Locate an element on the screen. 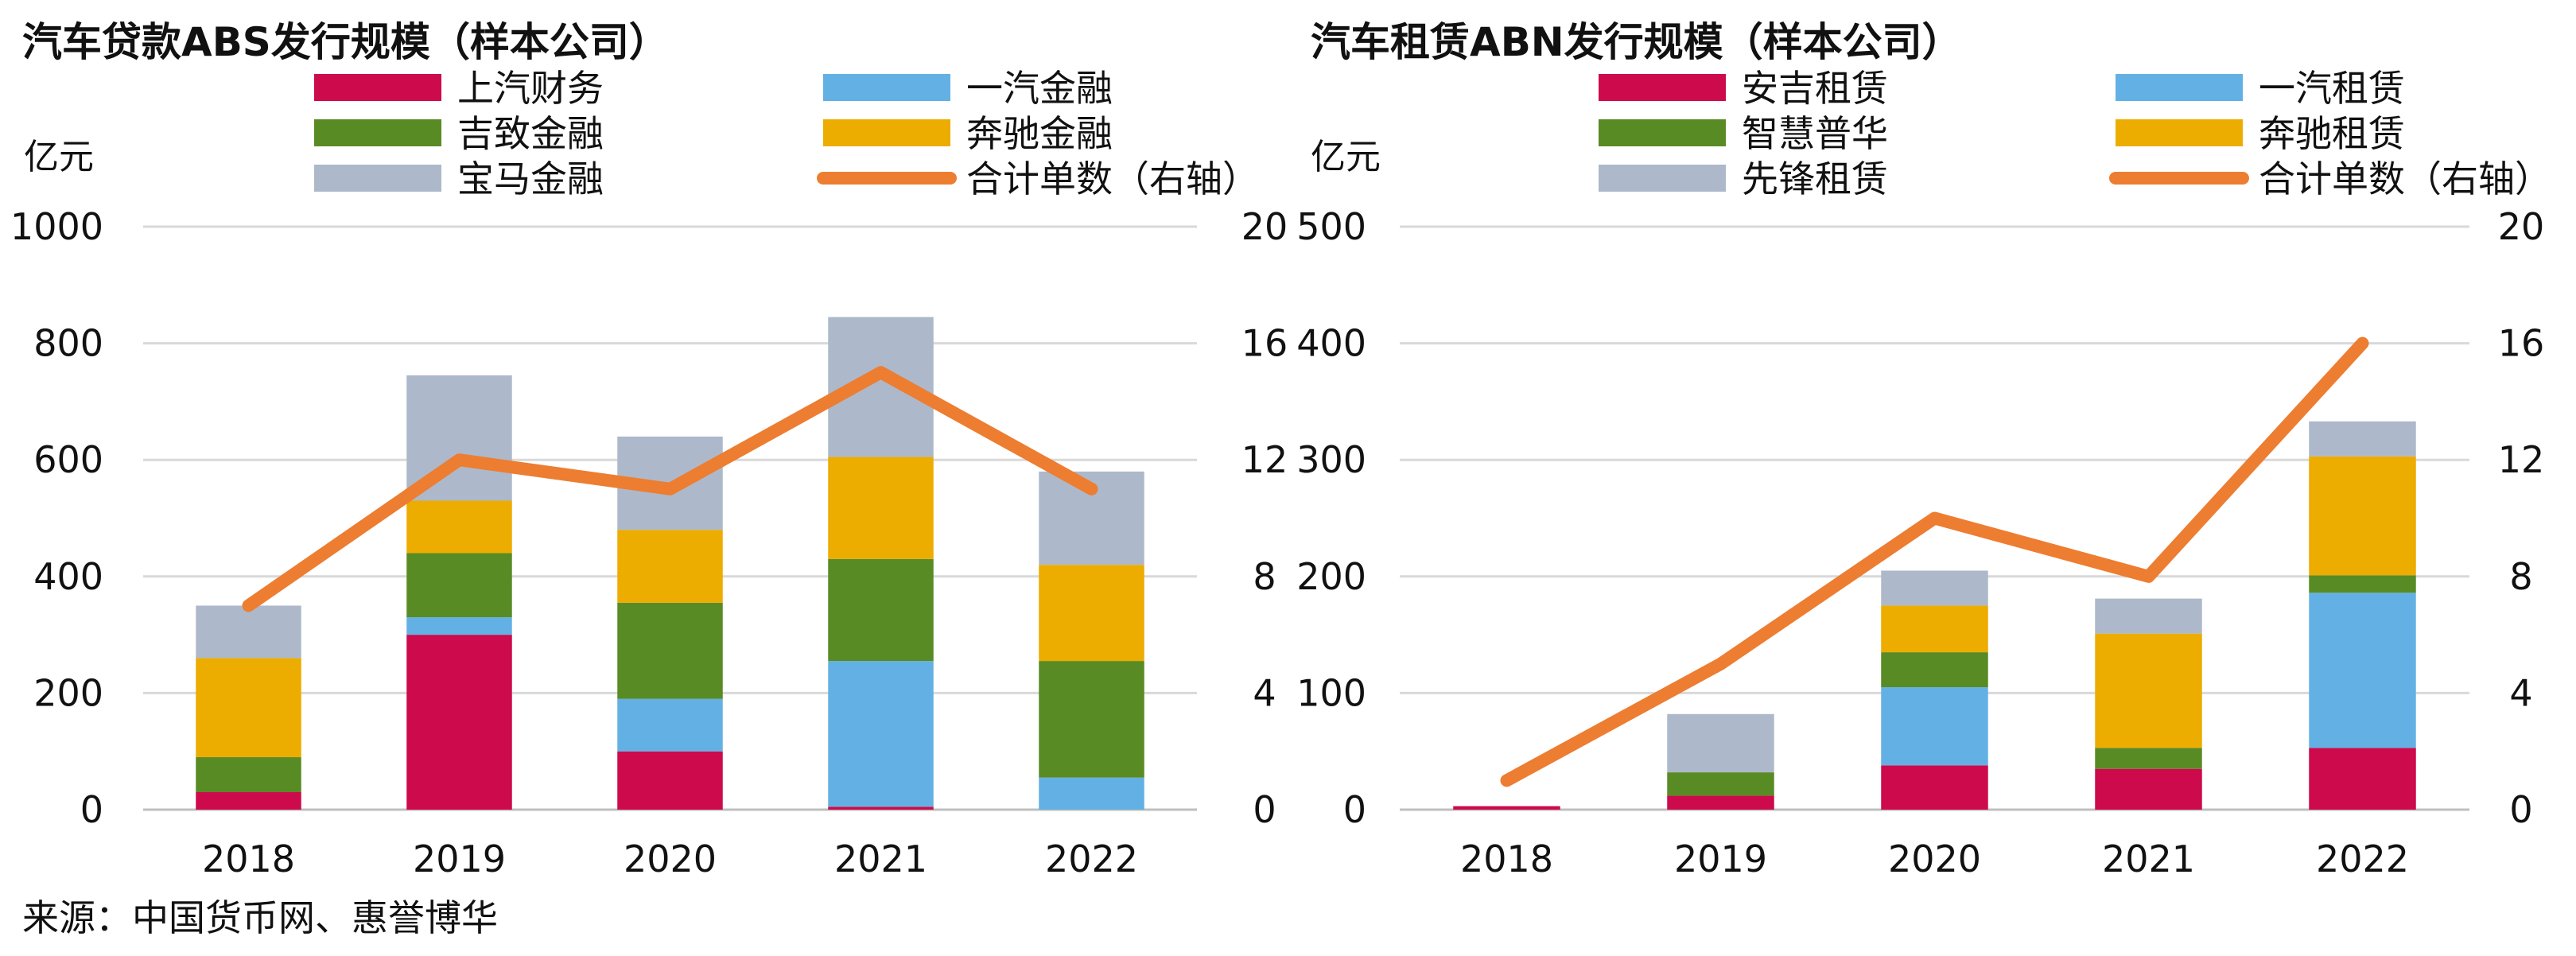  chart1-y-tick-label: 200 is located at coordinates (68, 692).